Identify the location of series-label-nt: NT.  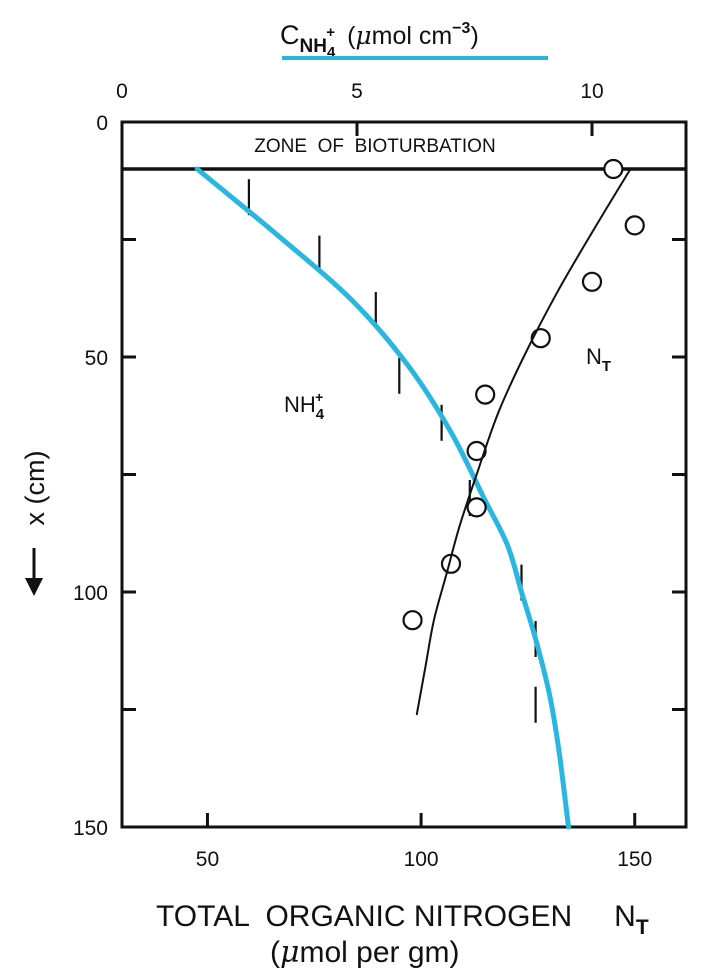
(598, 359).